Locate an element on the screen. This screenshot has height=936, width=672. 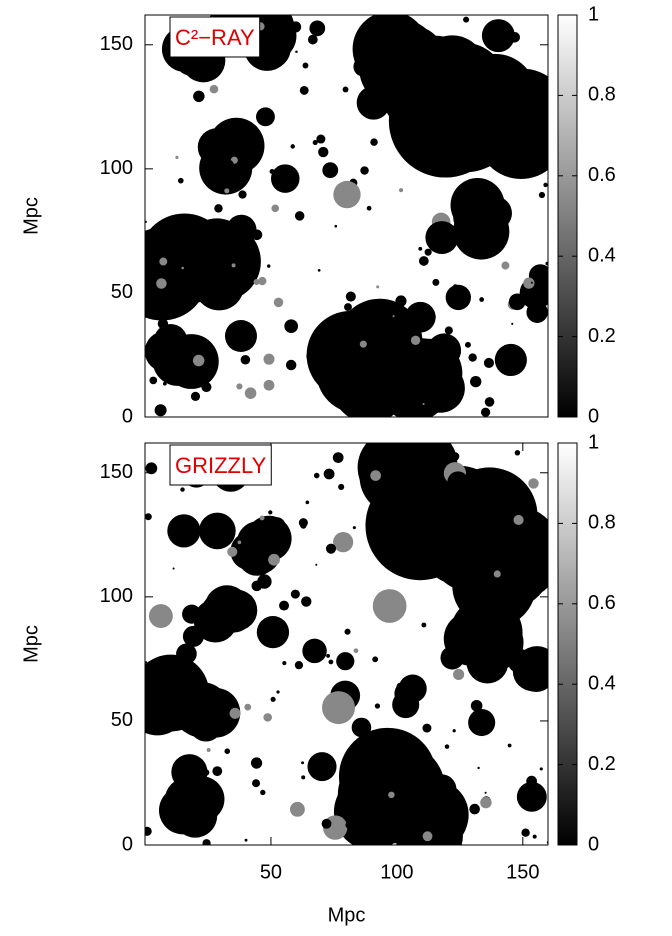
panel-label: GRIZZLY is located at coordinates (221, 465).